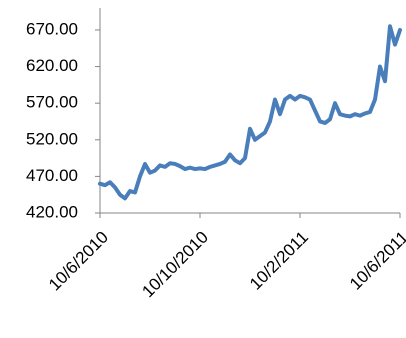 The image size is (406, 338). Describe the element at coordinates (78, 261) in the screenshot. I see `x-tick-label: 10/6/2010` at that location.